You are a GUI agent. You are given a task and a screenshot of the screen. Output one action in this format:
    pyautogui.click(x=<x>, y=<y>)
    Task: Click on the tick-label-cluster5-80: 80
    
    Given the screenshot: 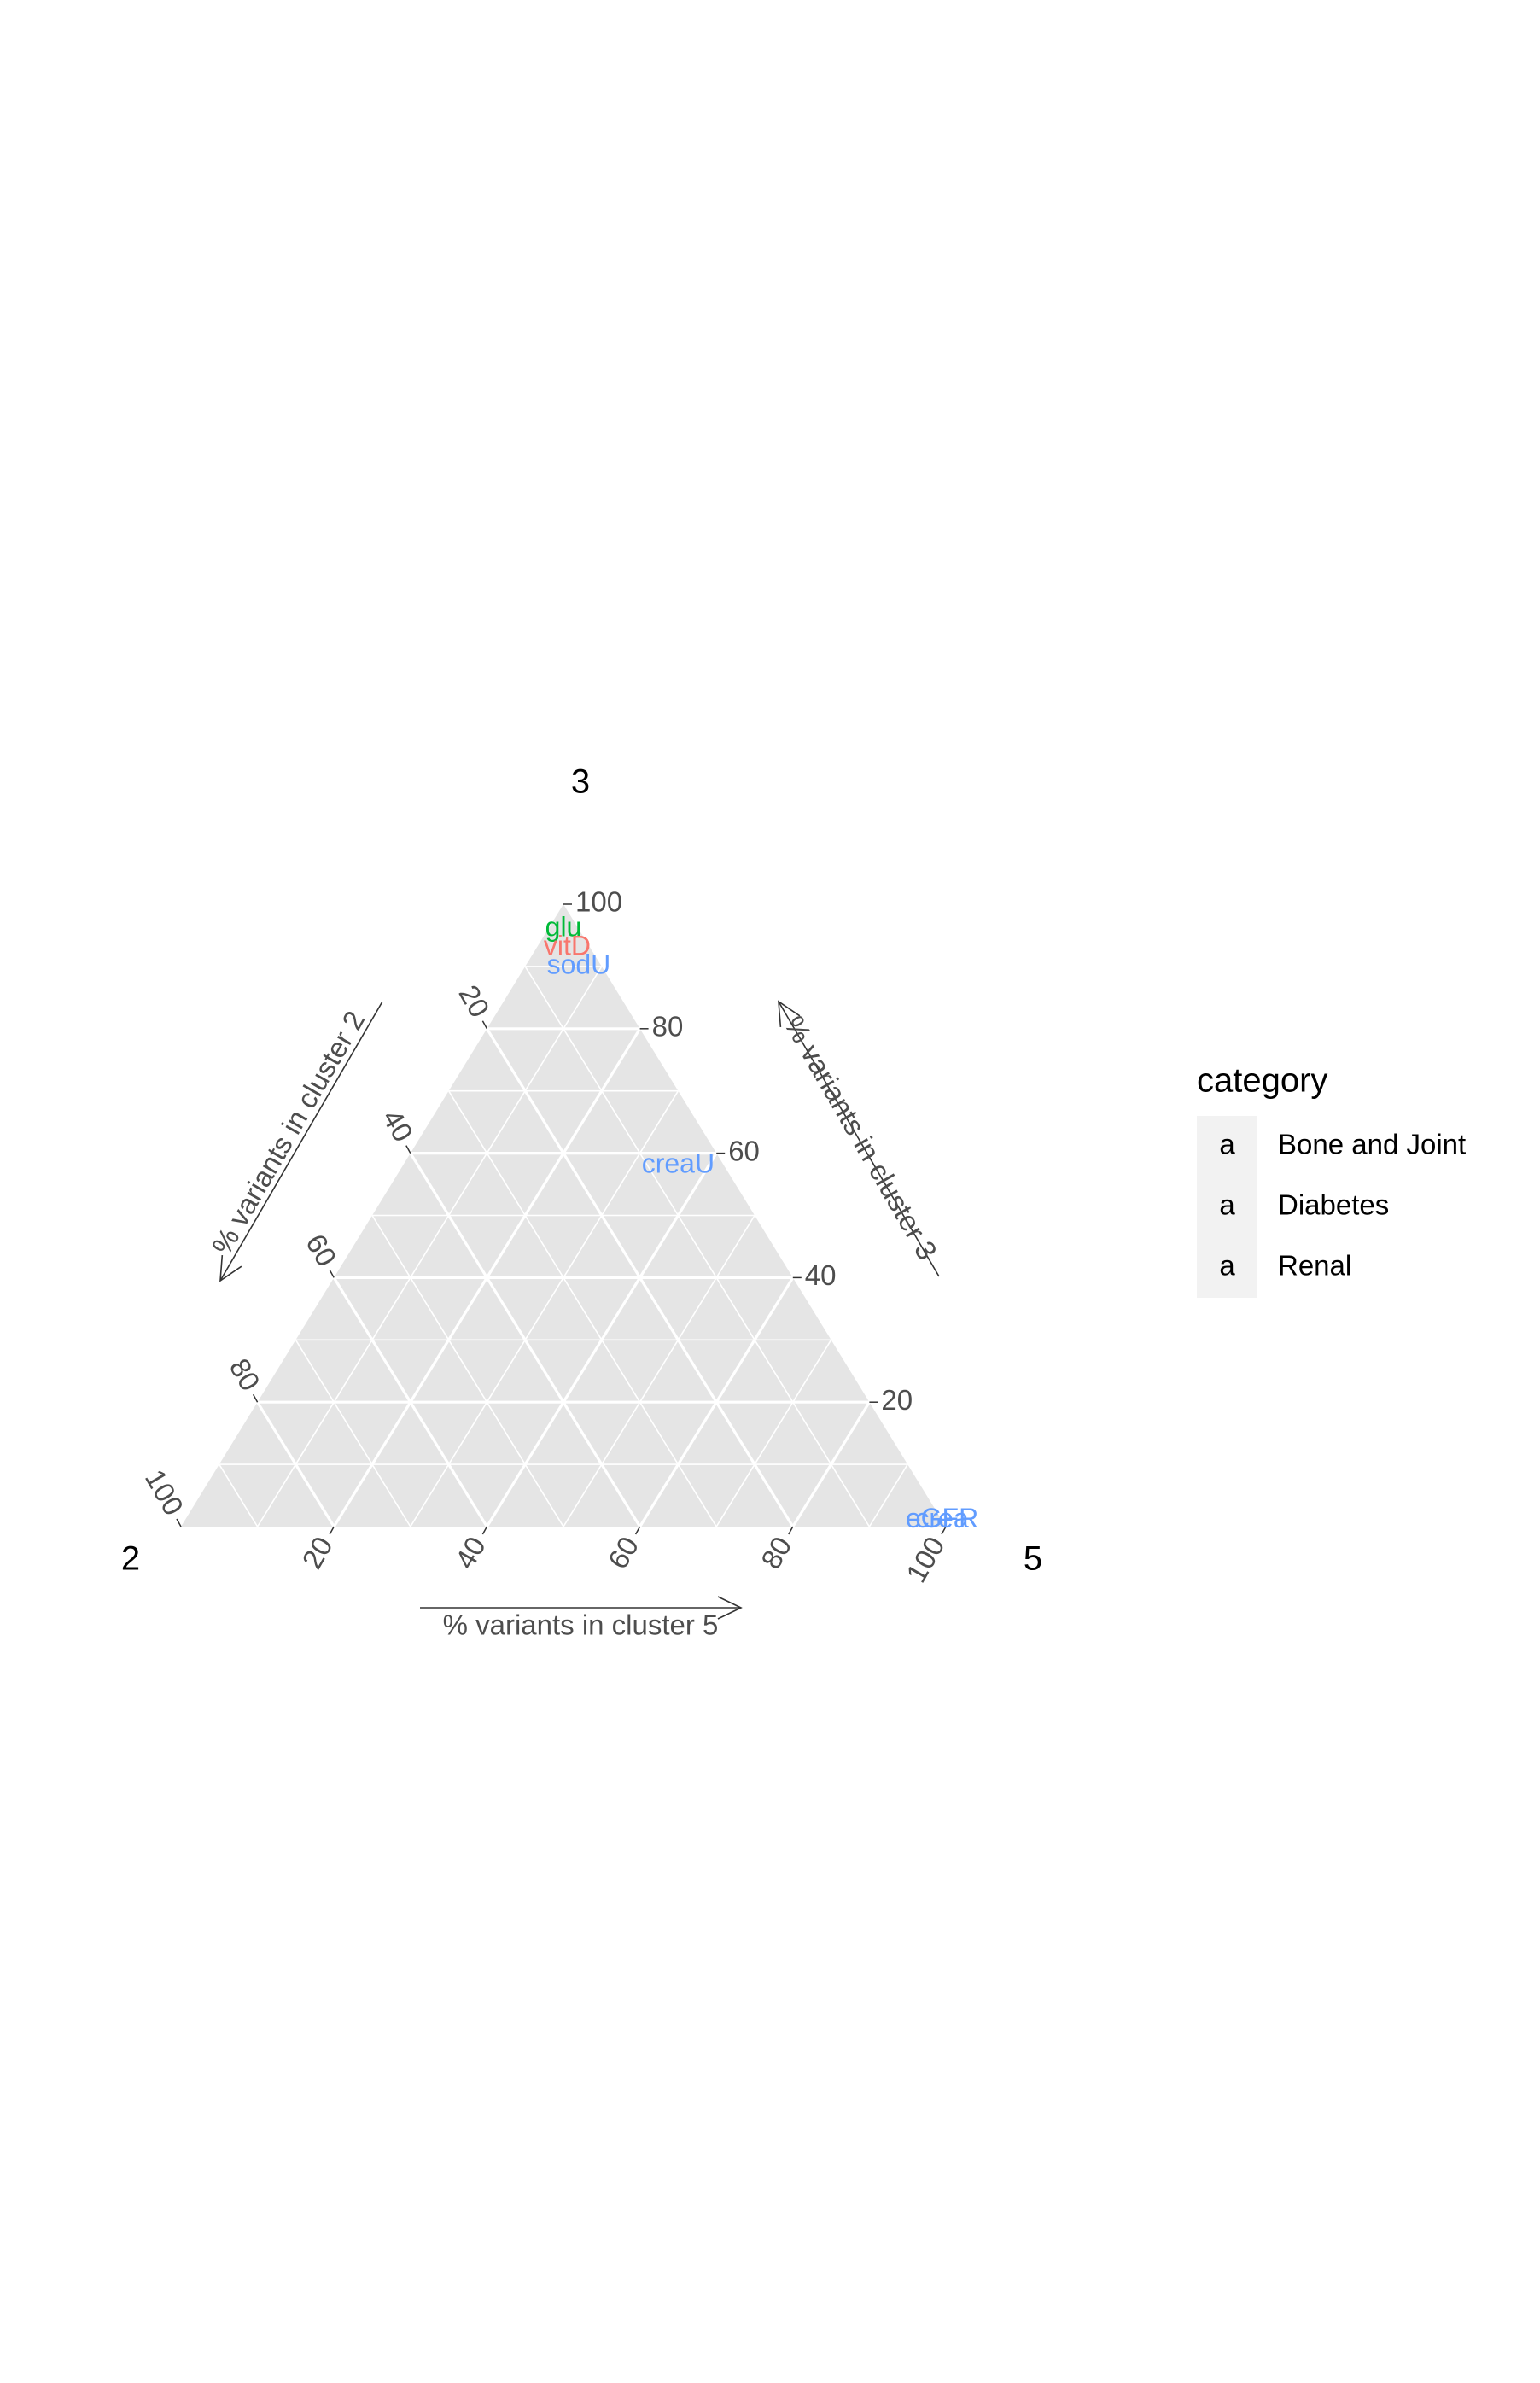 What is the action you would take?
    pyautogui.click(x=776, y=1552)
    